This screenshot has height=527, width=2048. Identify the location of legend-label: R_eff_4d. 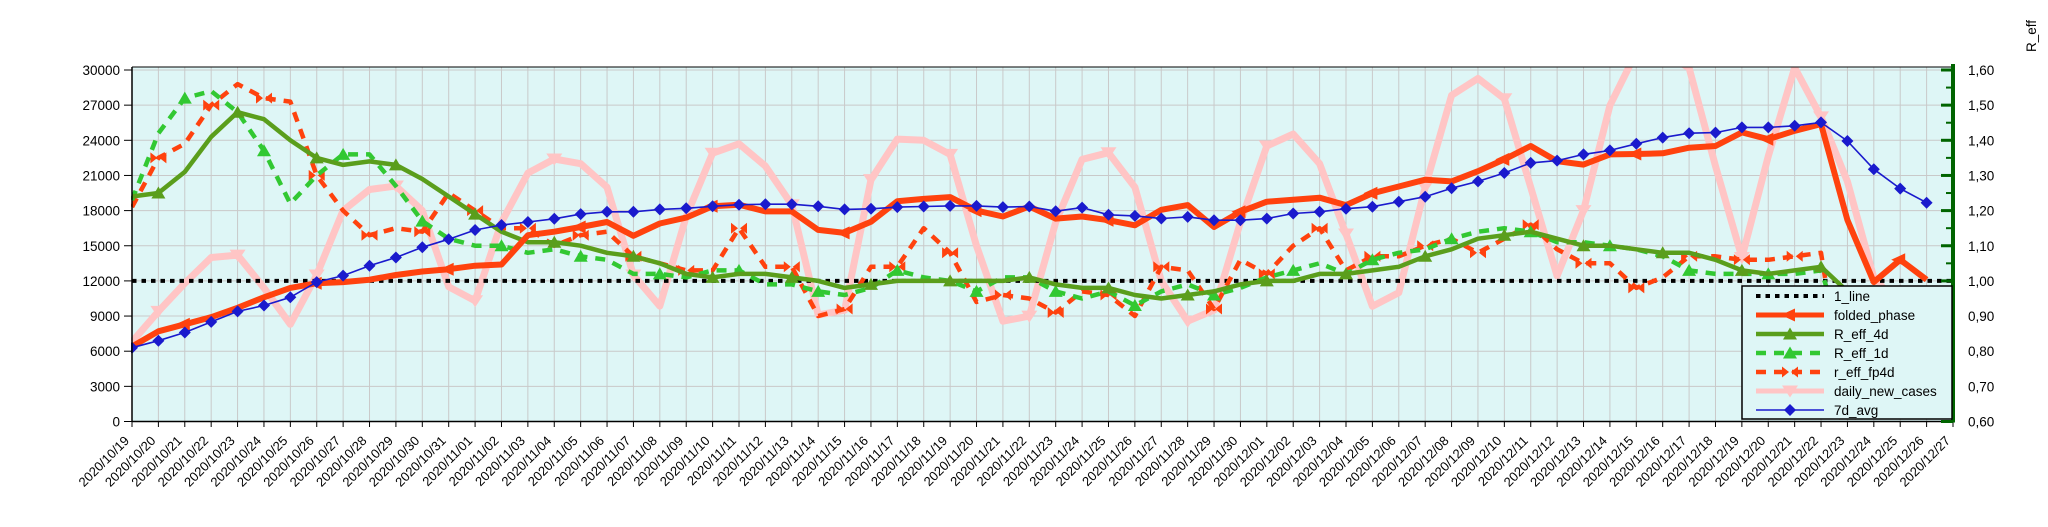
(1861, 334).